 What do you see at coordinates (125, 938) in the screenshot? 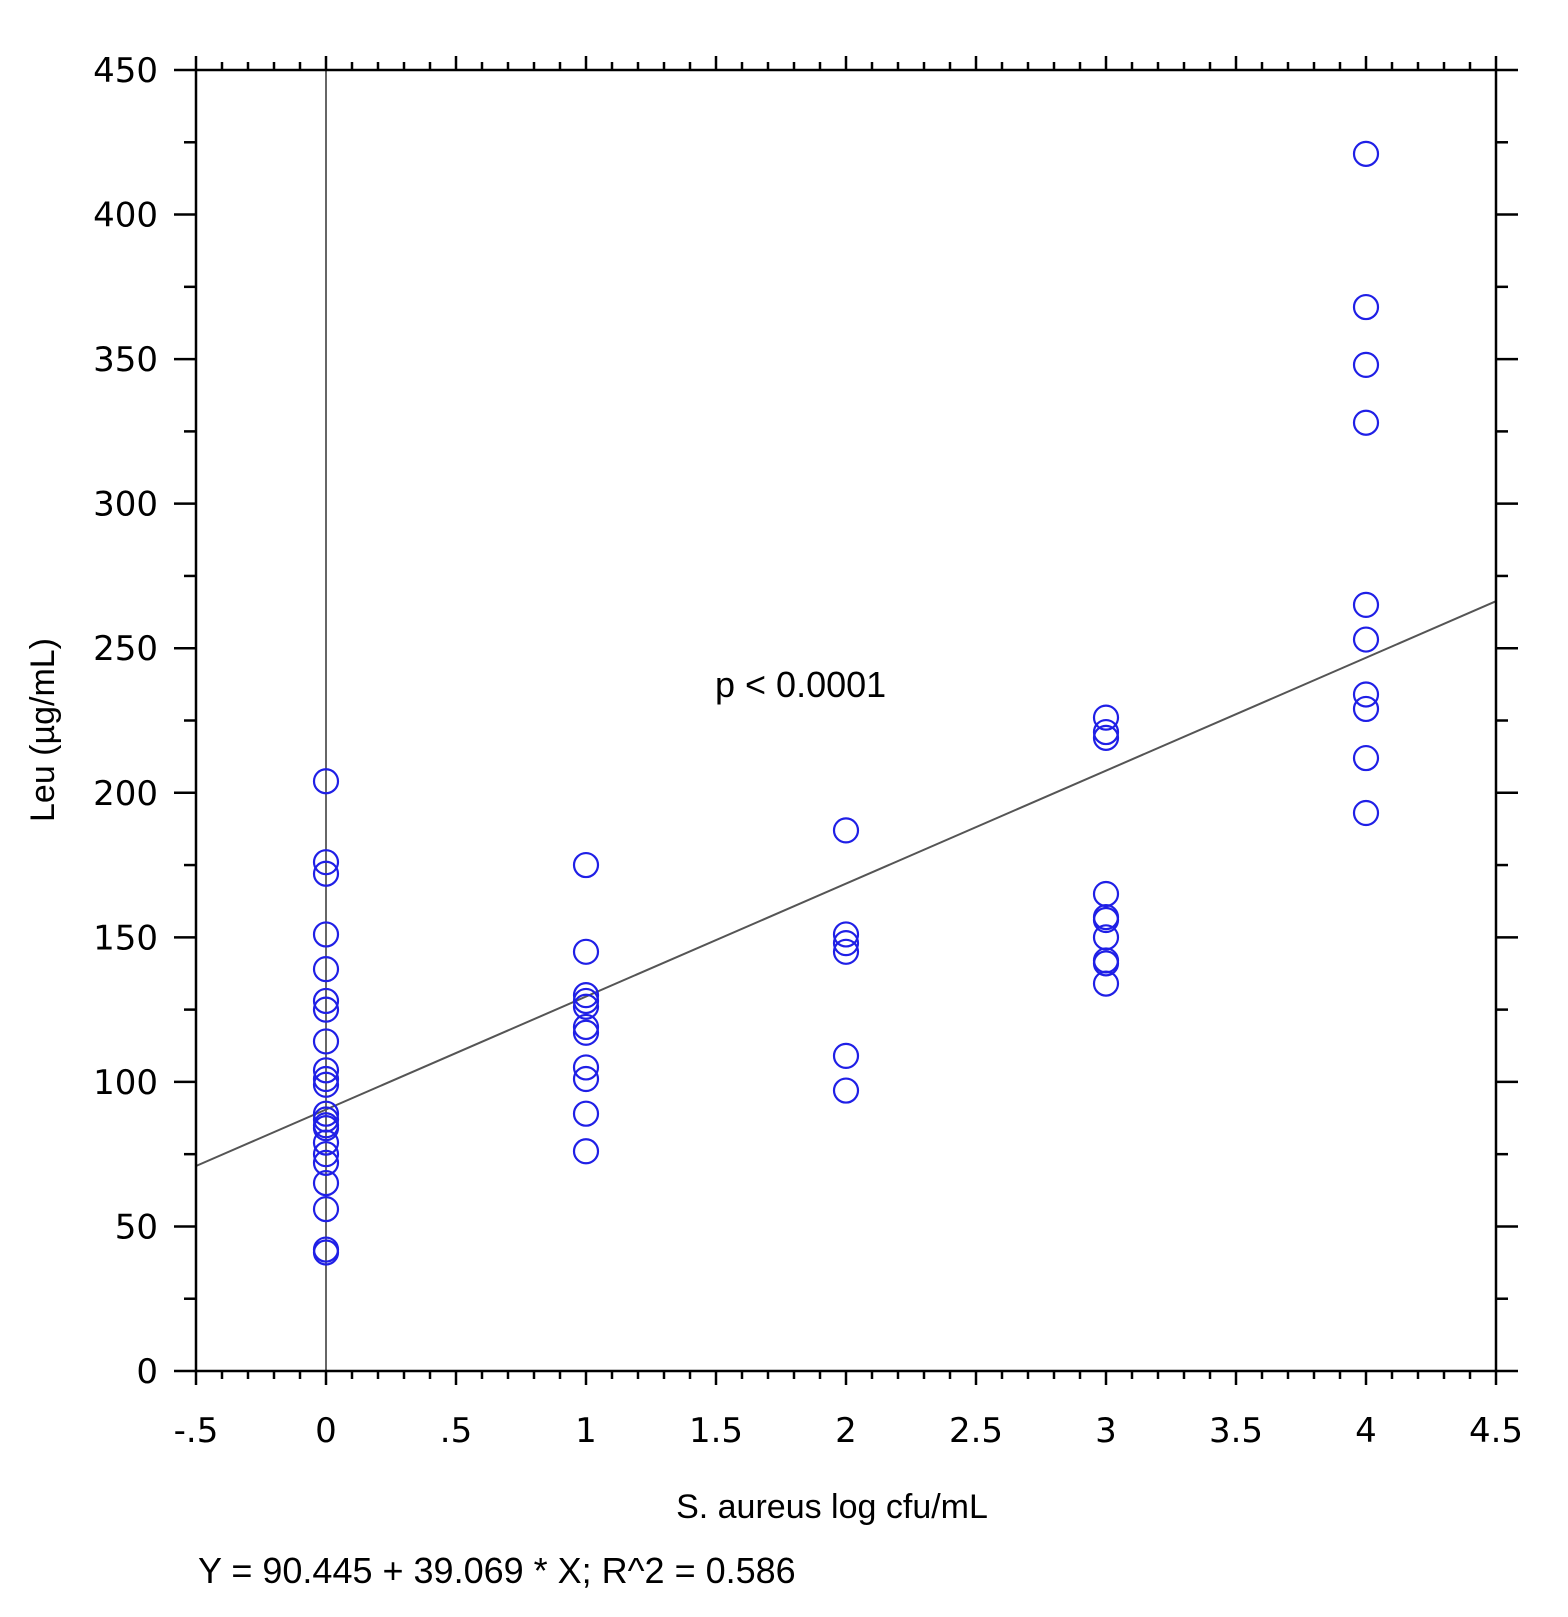
I see `y-tick-label: 150` at bounding box center [125, 938].